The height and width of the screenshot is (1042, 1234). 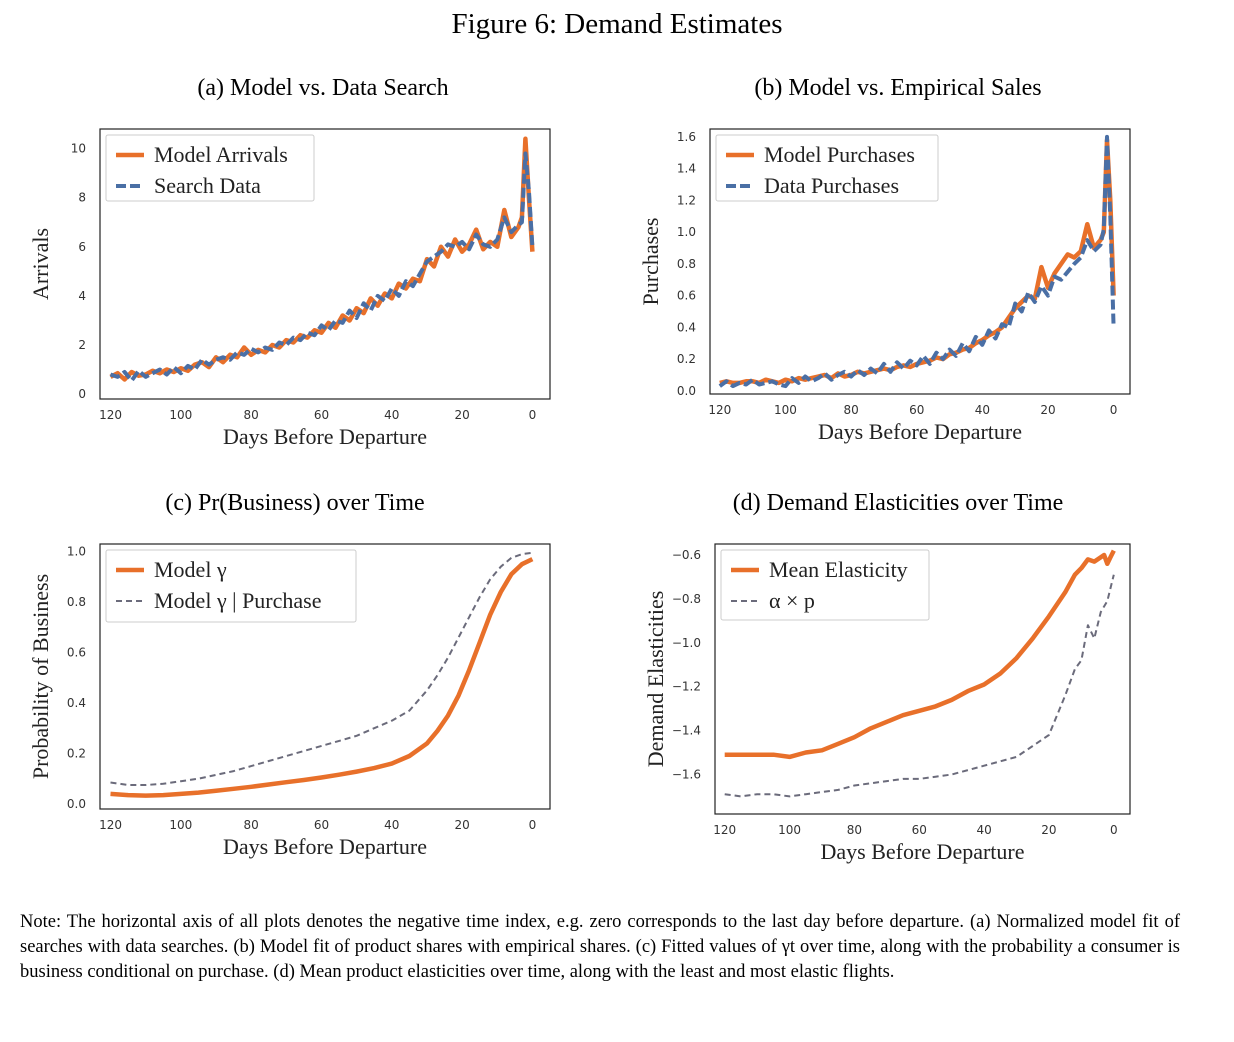 What do you see at coordinates (221, 154) in the screenshot?
I see `legend-label: Model Arrivals` at bounding box center [221, 154].